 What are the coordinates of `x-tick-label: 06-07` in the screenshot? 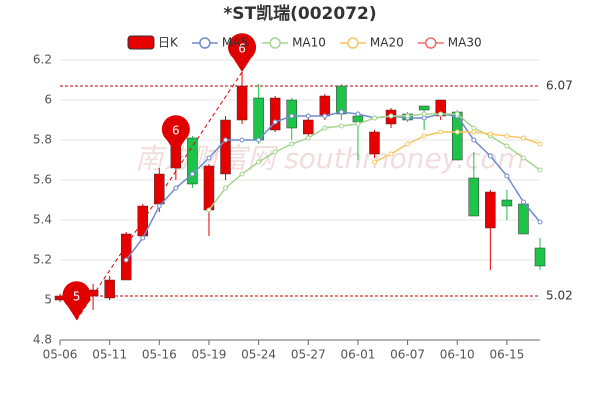 It's located at (407, 355).